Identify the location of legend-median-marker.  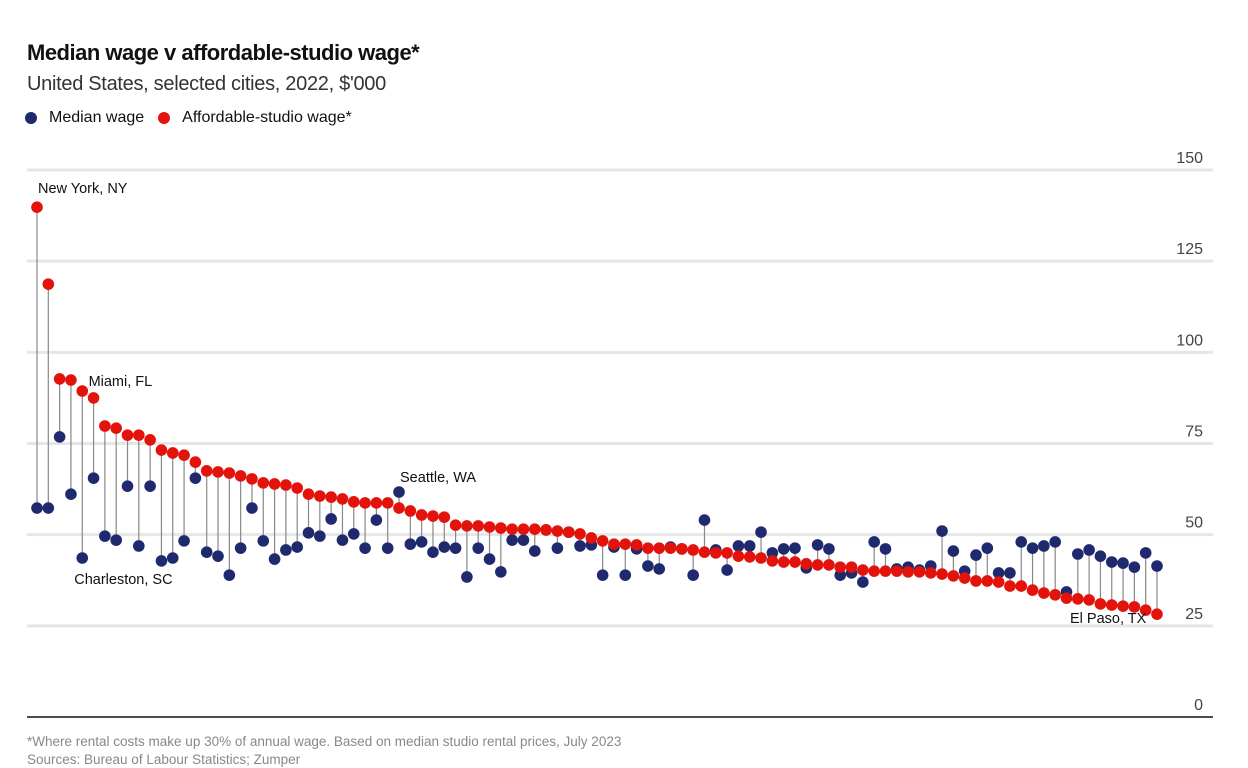
(31, 118).